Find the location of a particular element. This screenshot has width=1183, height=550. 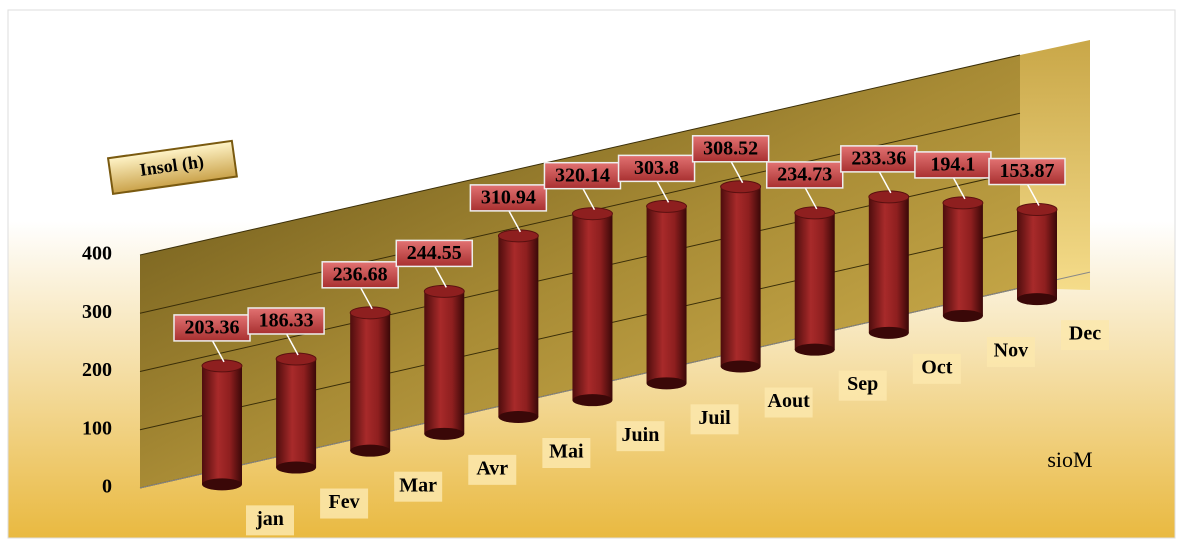

value-label: 233.36 is located at coordinates (878, 158).